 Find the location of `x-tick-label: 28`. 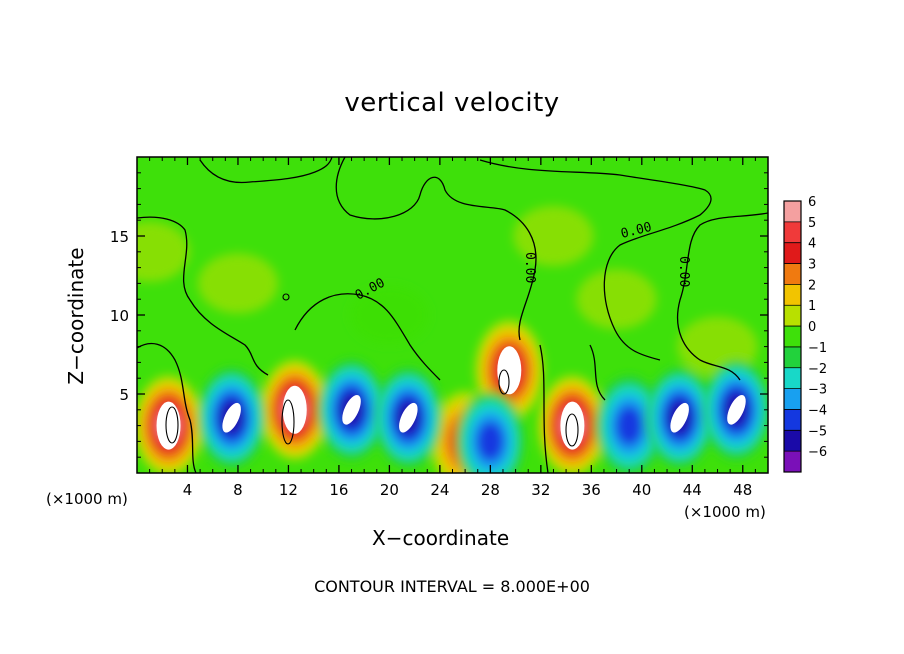

x-tick-label: 28 is located at coordinates (490, 490).